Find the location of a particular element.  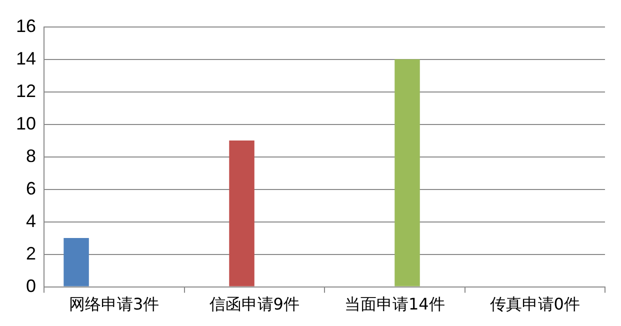

y-tick-label: 14 is located at coordinates (26, 58).